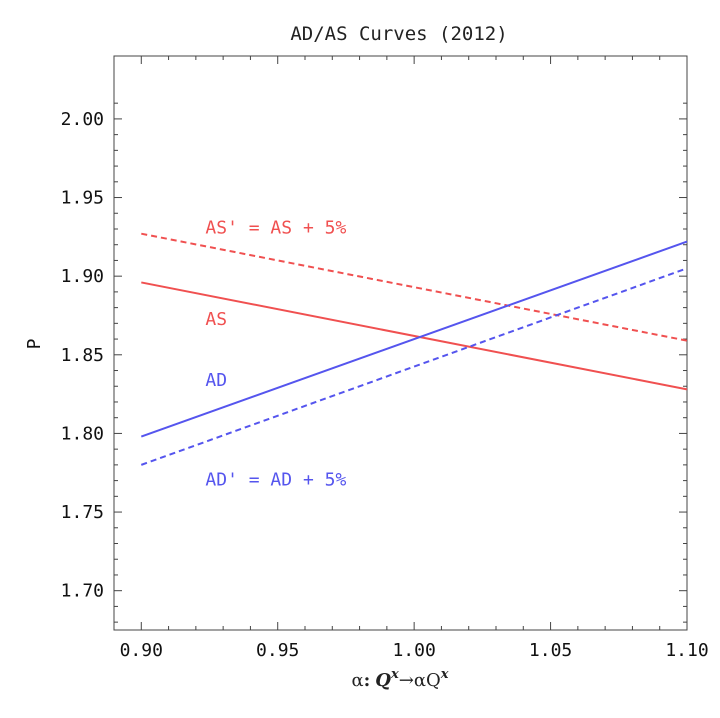  I want to click on x-axis-label-colon: :, so click(367, 680).